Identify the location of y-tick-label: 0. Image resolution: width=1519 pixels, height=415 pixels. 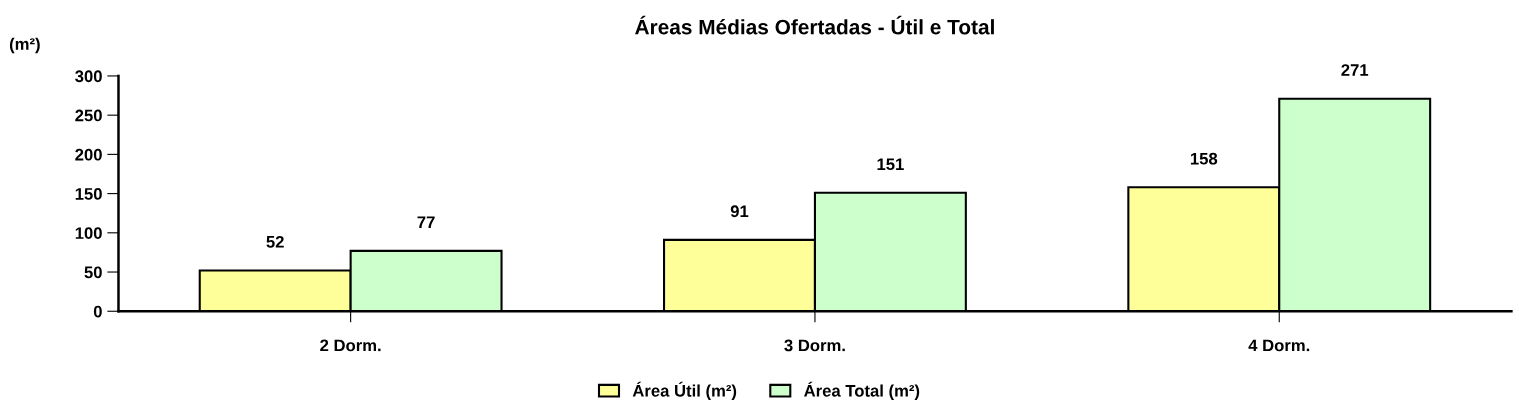
(97, 311).